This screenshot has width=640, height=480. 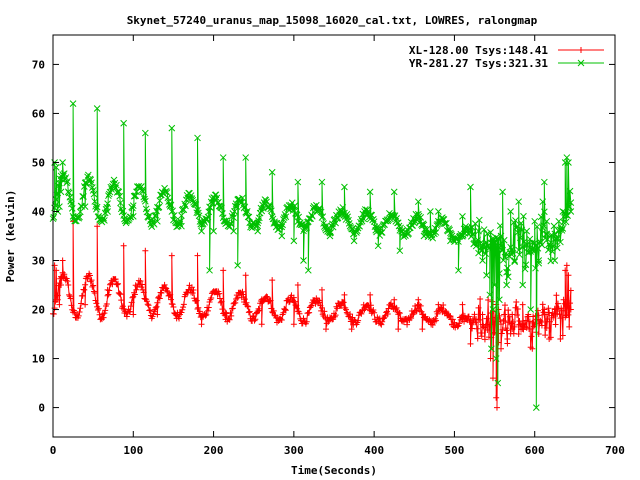 What do you see at coordinates (334, 470) in the screenshot?
I see `x-axis-label: Time(Seconds)` at bounding box center [334, 470].